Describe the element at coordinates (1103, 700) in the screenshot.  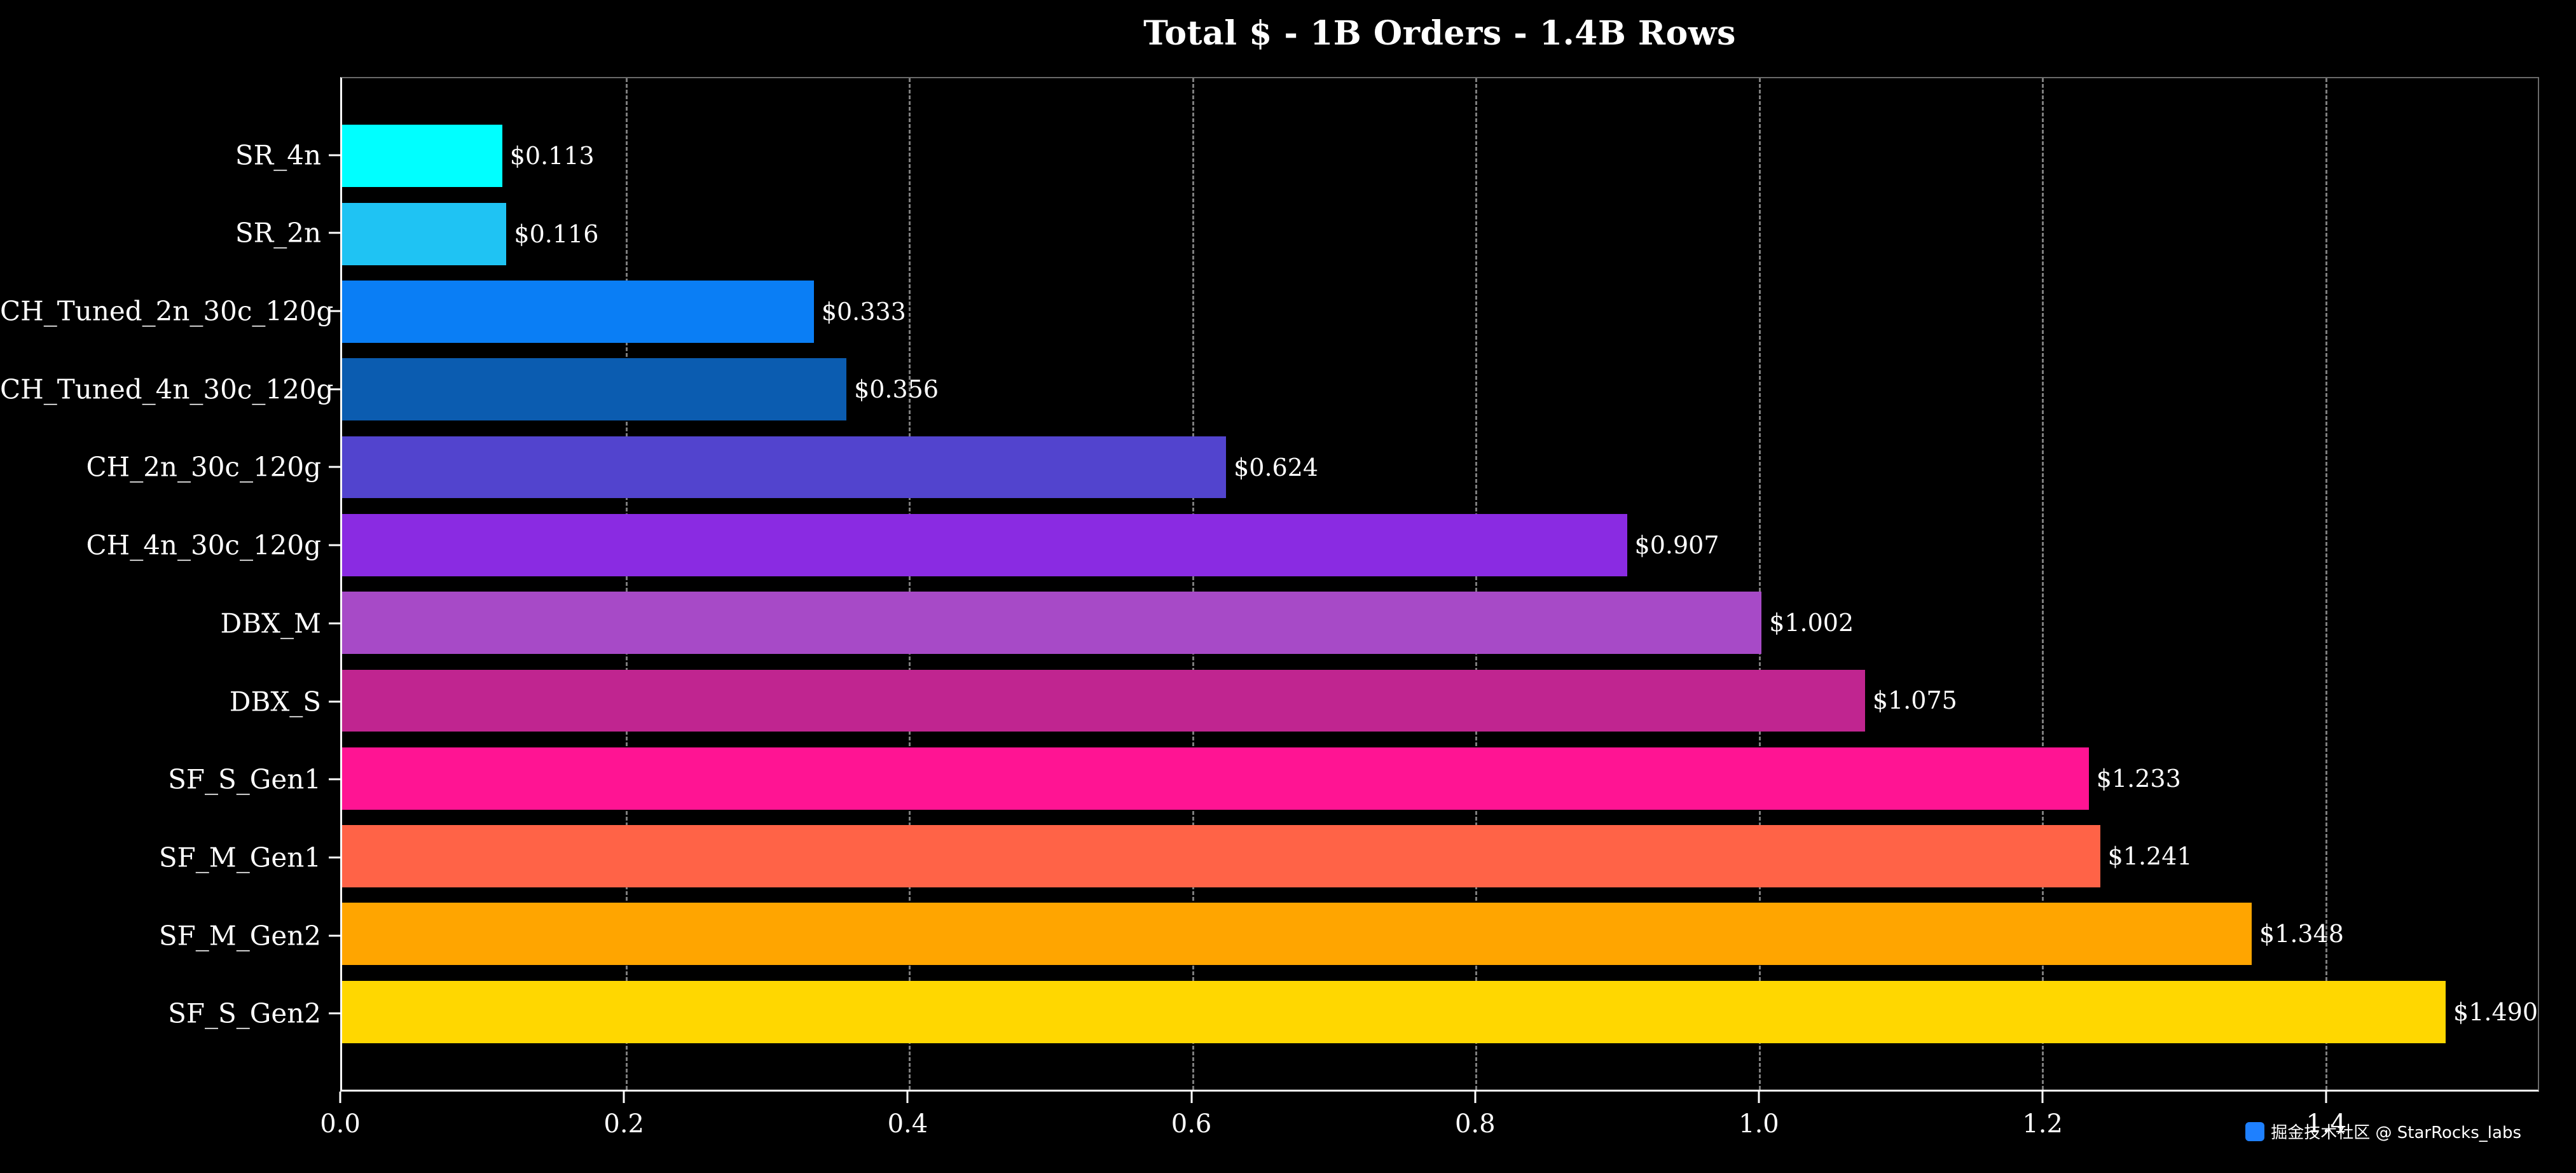
I see `bar-dbx_s` at that location.